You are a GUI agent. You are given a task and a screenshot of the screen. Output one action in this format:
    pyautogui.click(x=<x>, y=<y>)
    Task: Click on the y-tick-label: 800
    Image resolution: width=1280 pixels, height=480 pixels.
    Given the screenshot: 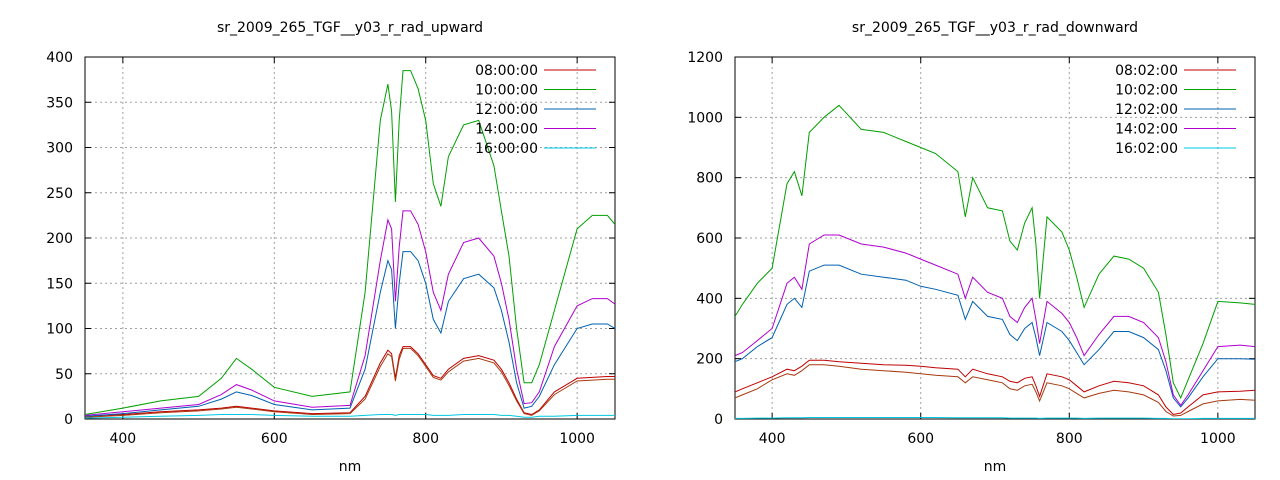 What is the action you would take?
    pyautogui.click(x=709, y=179)
    